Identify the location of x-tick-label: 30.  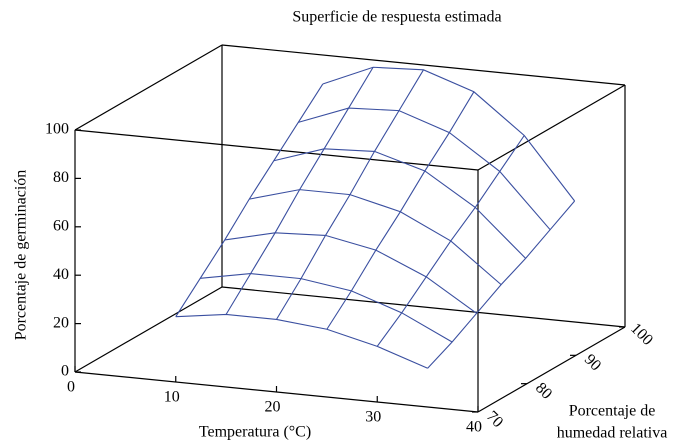
(373, 417).